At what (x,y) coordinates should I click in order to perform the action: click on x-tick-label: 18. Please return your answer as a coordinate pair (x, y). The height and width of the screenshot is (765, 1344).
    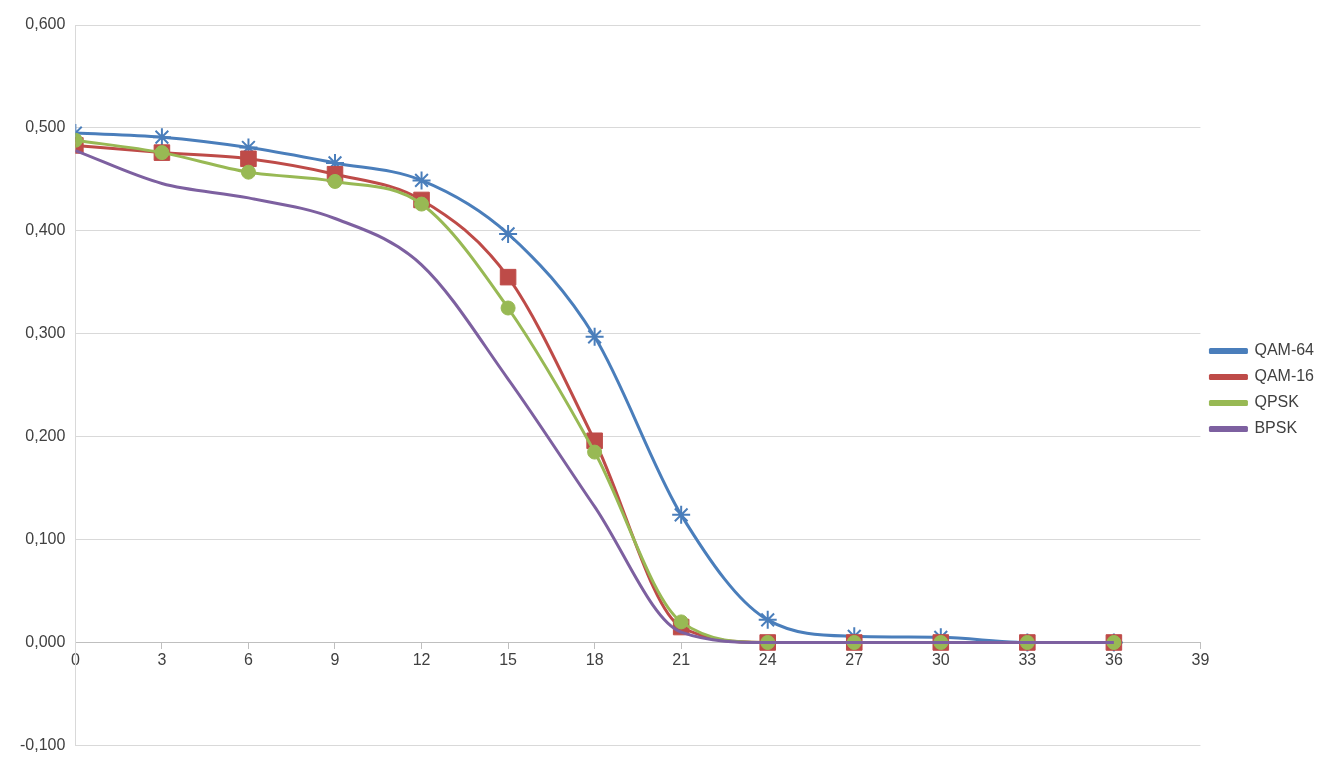
    Looking at the image, I should click on (594, 660).